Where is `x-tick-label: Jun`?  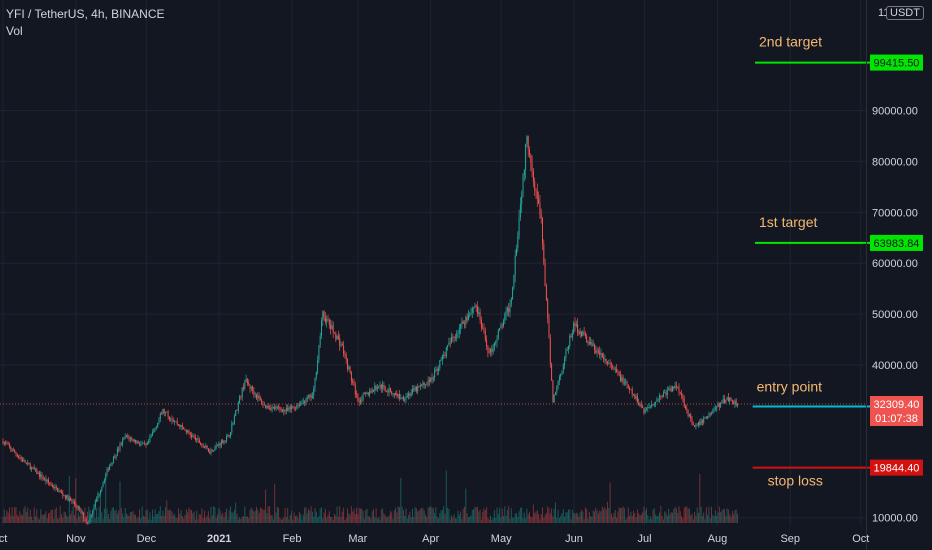
x-tick-label: Jun is located at coordinates (574, 539).